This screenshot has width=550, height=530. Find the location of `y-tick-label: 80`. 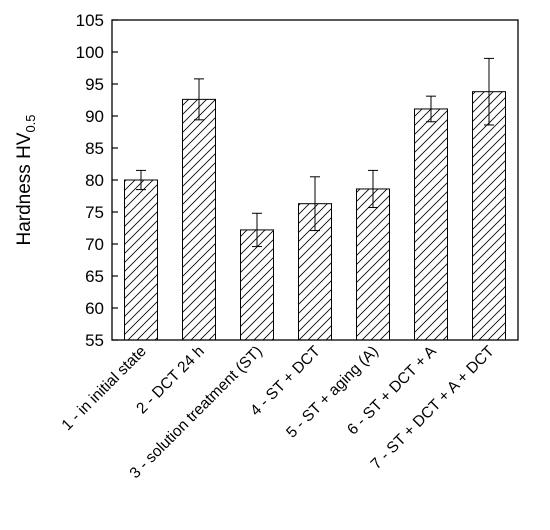

y-tick-label: 80 is located at coordinates (94, 180).